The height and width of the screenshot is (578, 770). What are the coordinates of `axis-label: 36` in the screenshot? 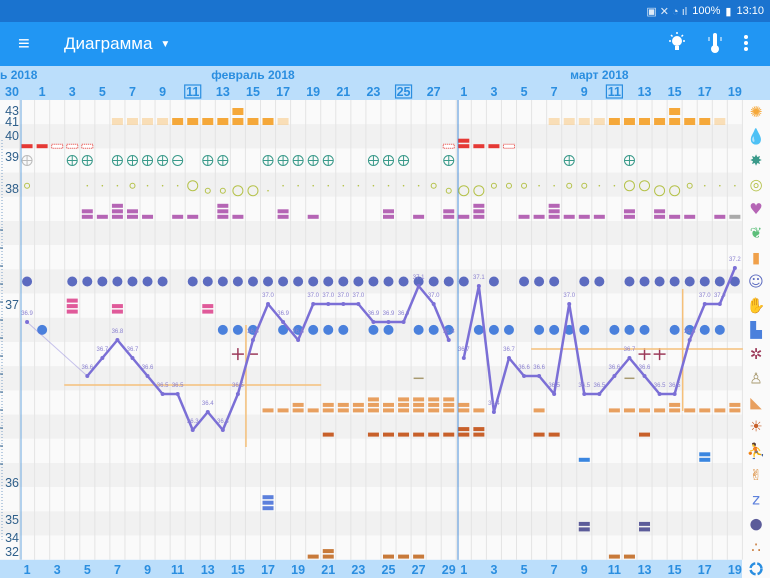 It's located at (12, 483).